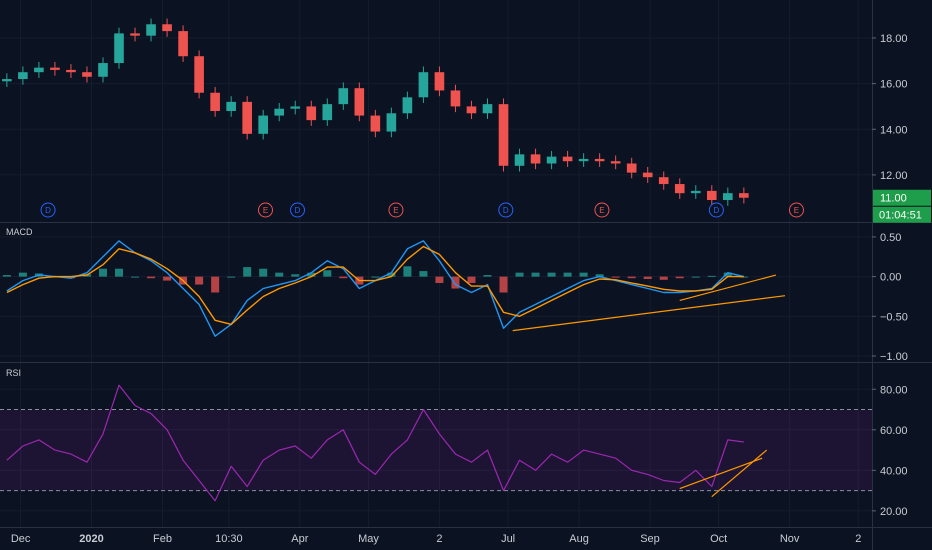 The image size is (932, 550). Describe the element at coordinates (890, 278) in the screenshot. I see `y-tick-label: 0.00` at that location.